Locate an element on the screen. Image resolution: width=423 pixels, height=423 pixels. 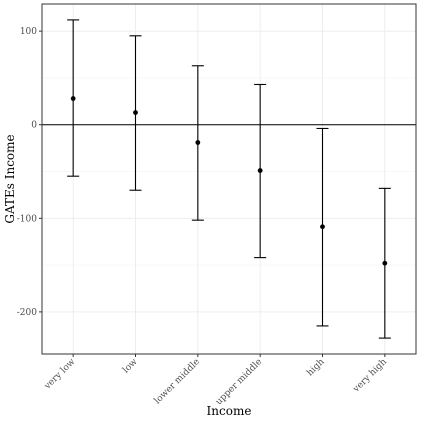
y-tick-label: 100 is located at coordinates (28, 32).